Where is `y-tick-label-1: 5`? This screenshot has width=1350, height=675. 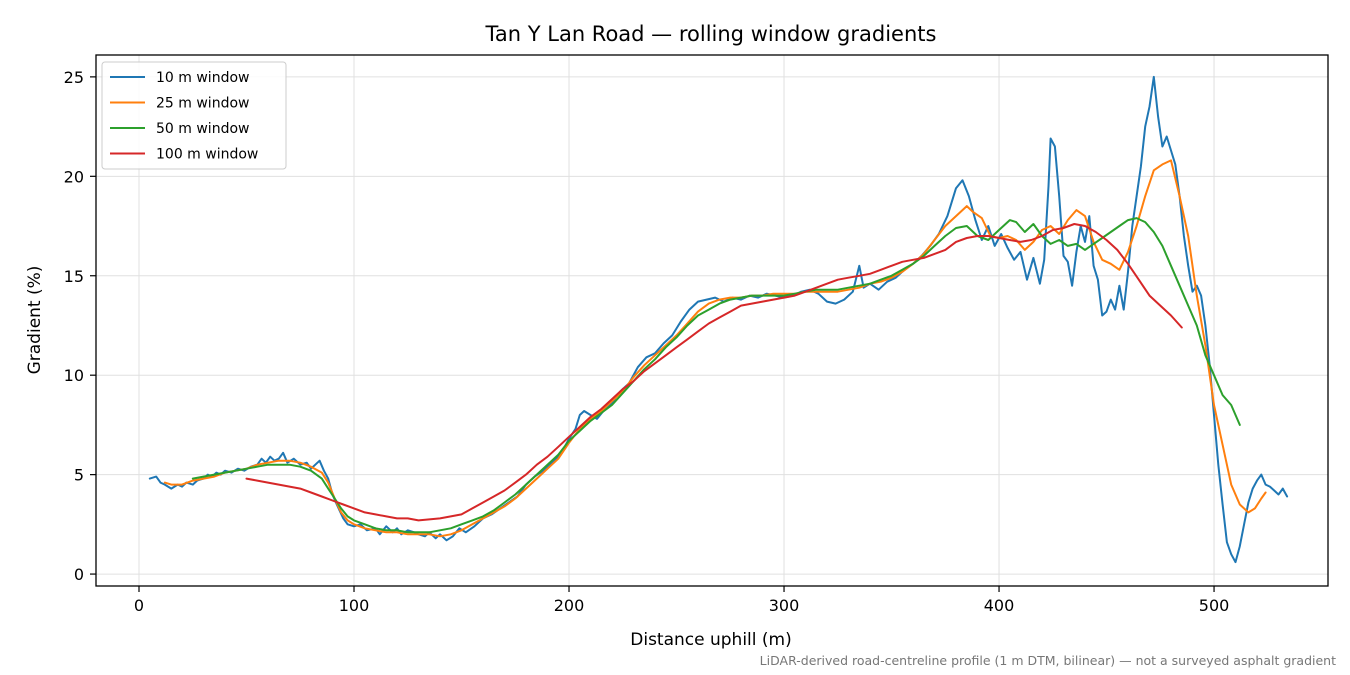 y-tick-label-1: 5 is located at coordinates (79, 475).